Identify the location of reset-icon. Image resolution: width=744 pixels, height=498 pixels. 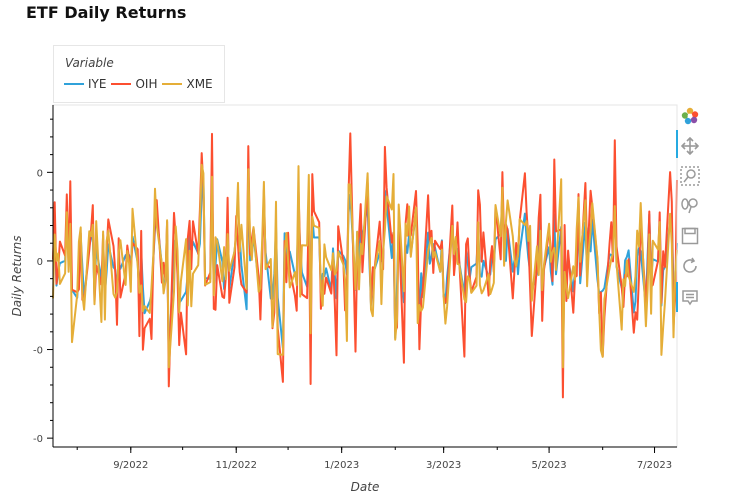
(690, 266).